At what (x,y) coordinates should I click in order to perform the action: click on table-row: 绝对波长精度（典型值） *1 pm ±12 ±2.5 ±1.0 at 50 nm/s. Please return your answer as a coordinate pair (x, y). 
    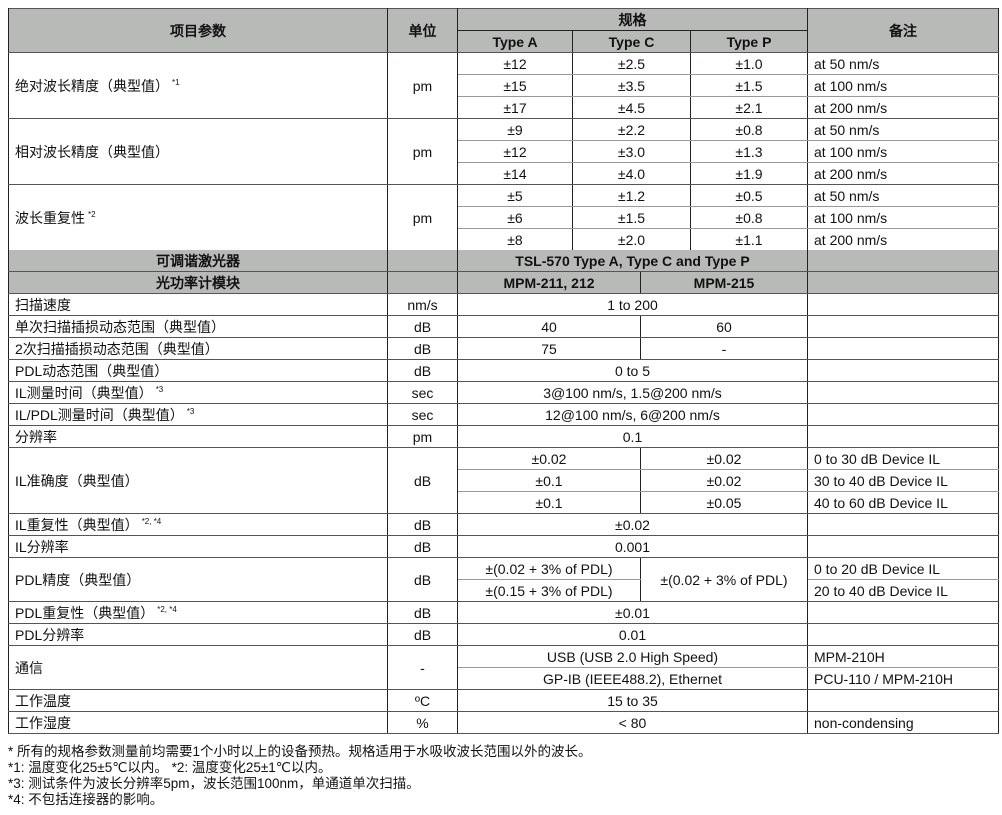
    Looking at the image, I should click on (503, 85).